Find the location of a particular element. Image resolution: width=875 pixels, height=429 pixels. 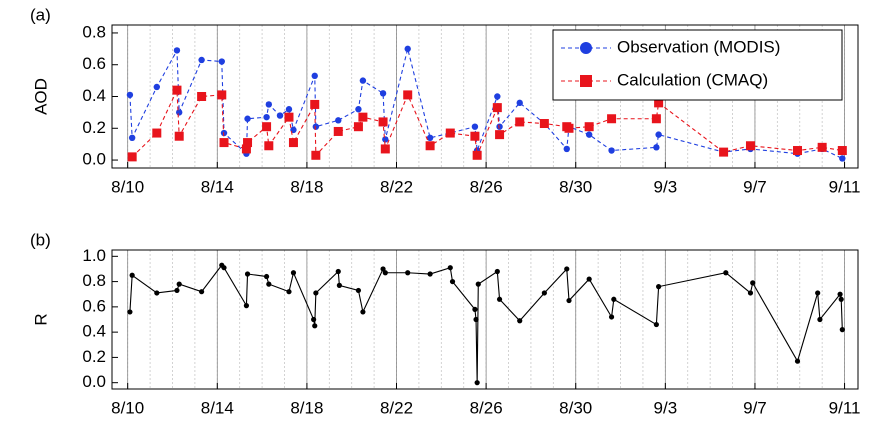

x-tick-label: 8/26 is located at coordinates (486, 407).